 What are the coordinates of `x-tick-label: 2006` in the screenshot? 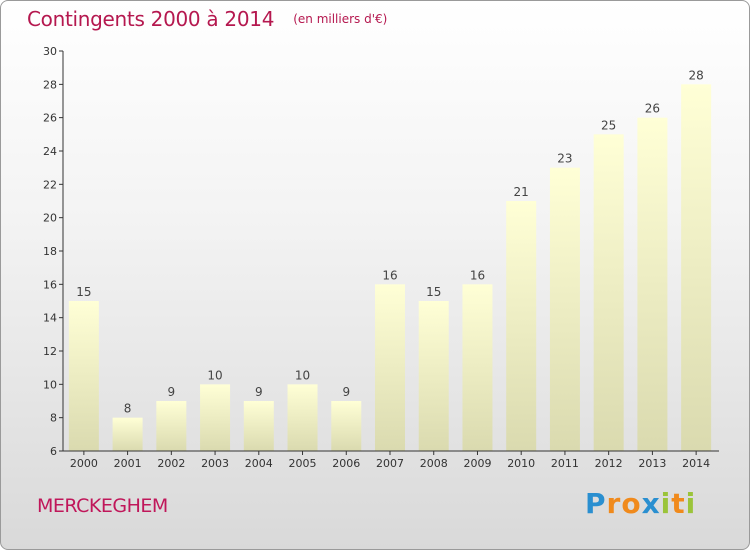 It's located at (346, 463).